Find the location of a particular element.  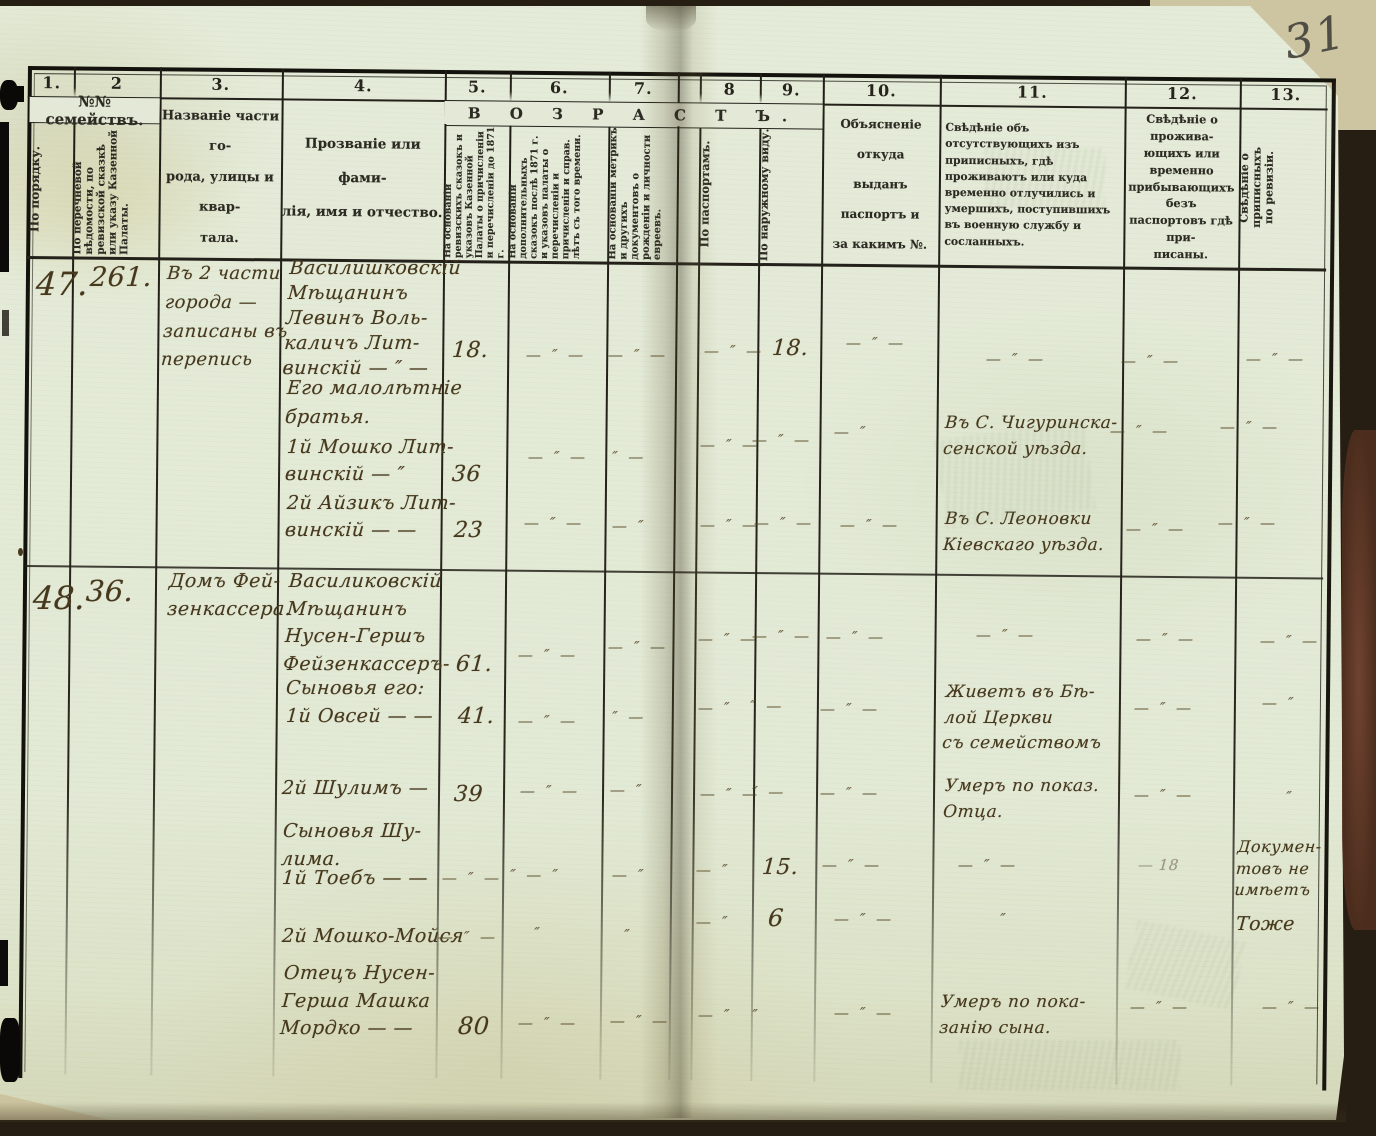

book-edge is located at coordinates (1359, 680).